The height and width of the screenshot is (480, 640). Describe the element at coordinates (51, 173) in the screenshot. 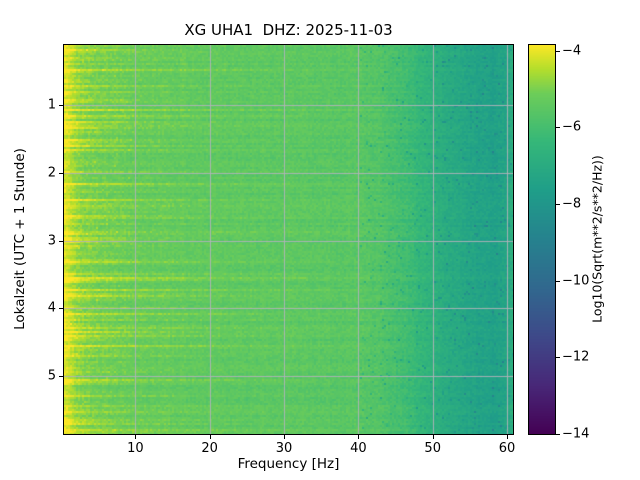

I see `y-tick-label: 2` at that location.